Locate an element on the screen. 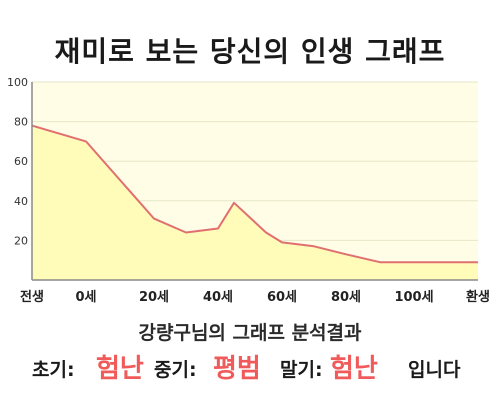  y-tick-label: 40 is located at coordinates (21, 201).